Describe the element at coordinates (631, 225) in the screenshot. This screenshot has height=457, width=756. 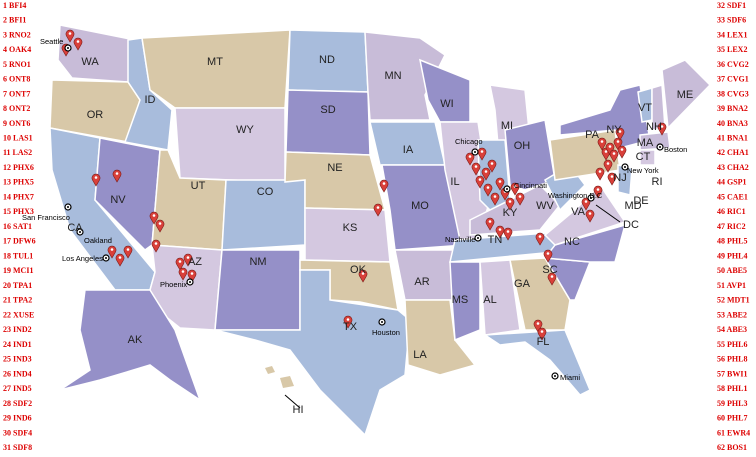
I see `state-label: DC` at that location.